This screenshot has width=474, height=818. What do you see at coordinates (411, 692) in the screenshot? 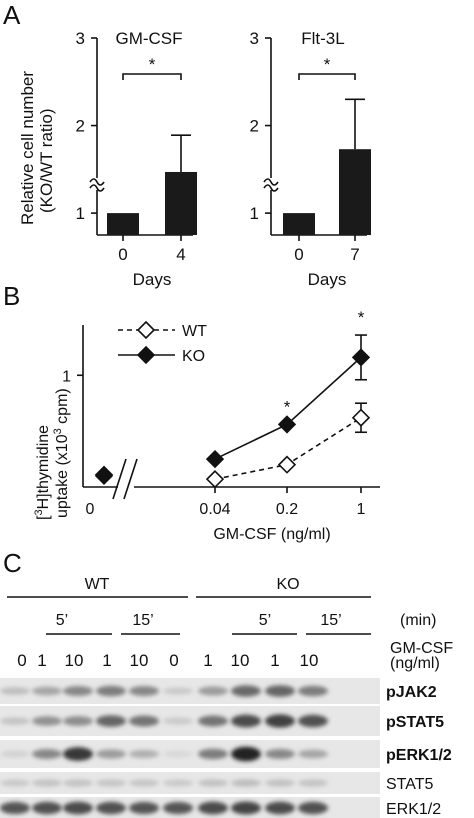
I see `blot-label: pJAK2` at bounding box center [411, 692].